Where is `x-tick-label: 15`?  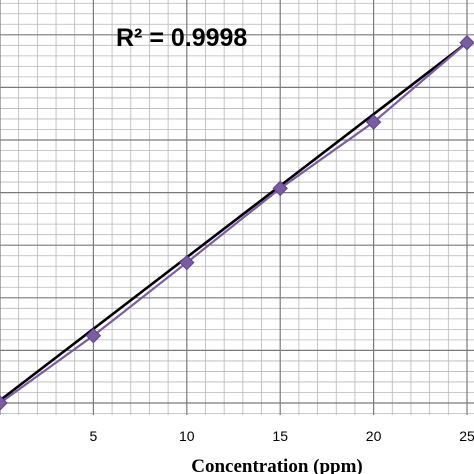
x-tick-label: 15 is located at coordinates (280, 436).